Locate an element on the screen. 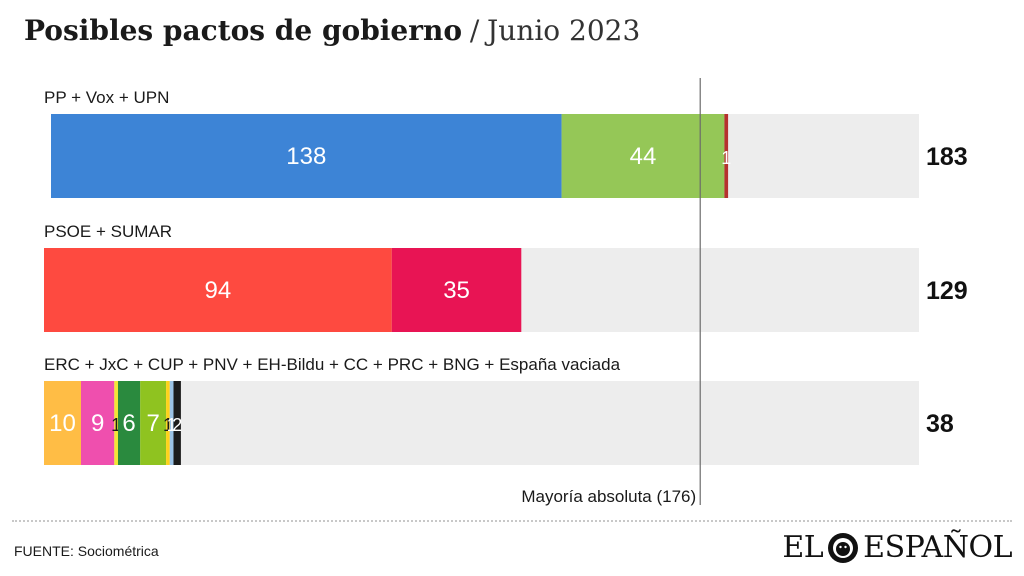 This screenshot has width=1024, height=576. segment-value-label: 10 is located at coordinates (62, 423).